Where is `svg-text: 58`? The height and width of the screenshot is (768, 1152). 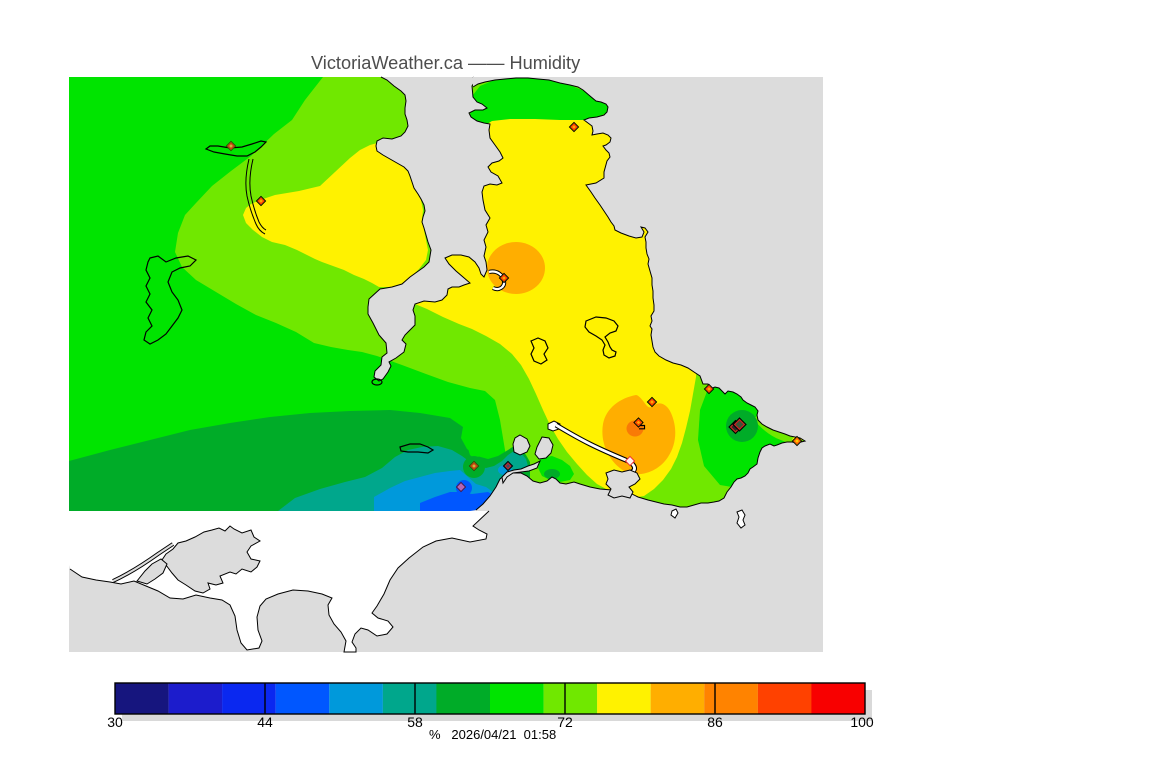
svg-text: 58 is located at coordinates (415, 722).